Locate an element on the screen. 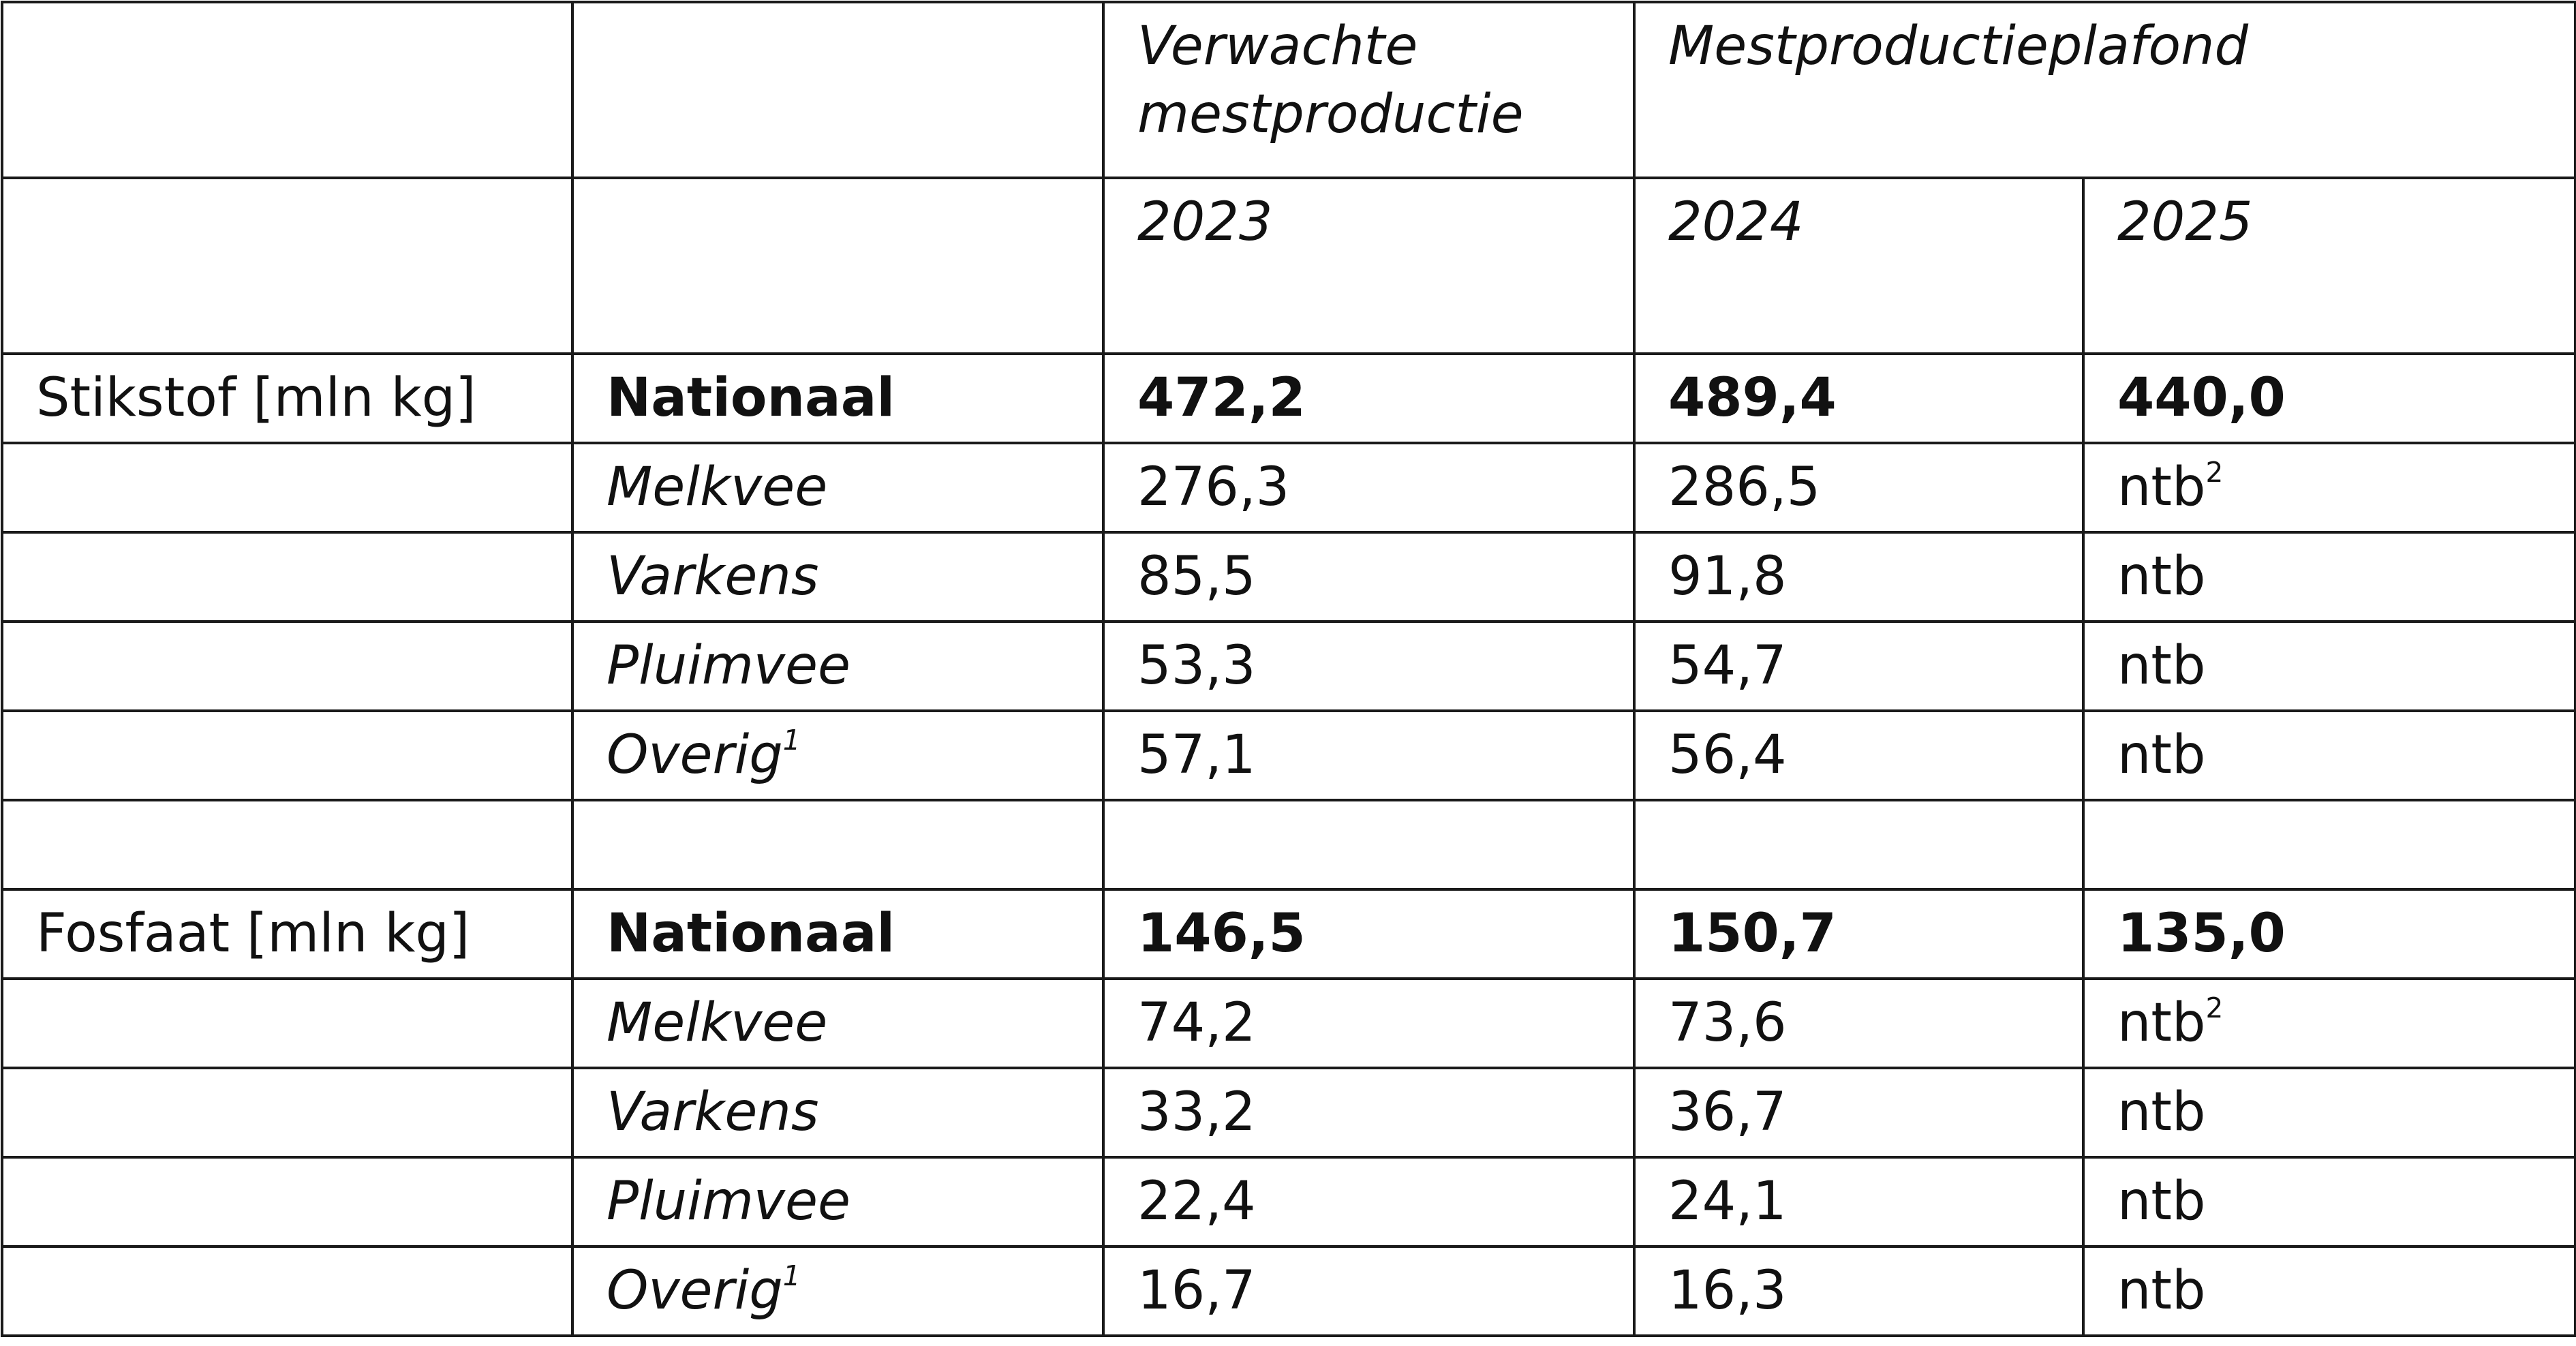 The image size is (2576, 1346). table-row: Varkens 85,5 91,8 ntb is located at coordinates (1288, 577).